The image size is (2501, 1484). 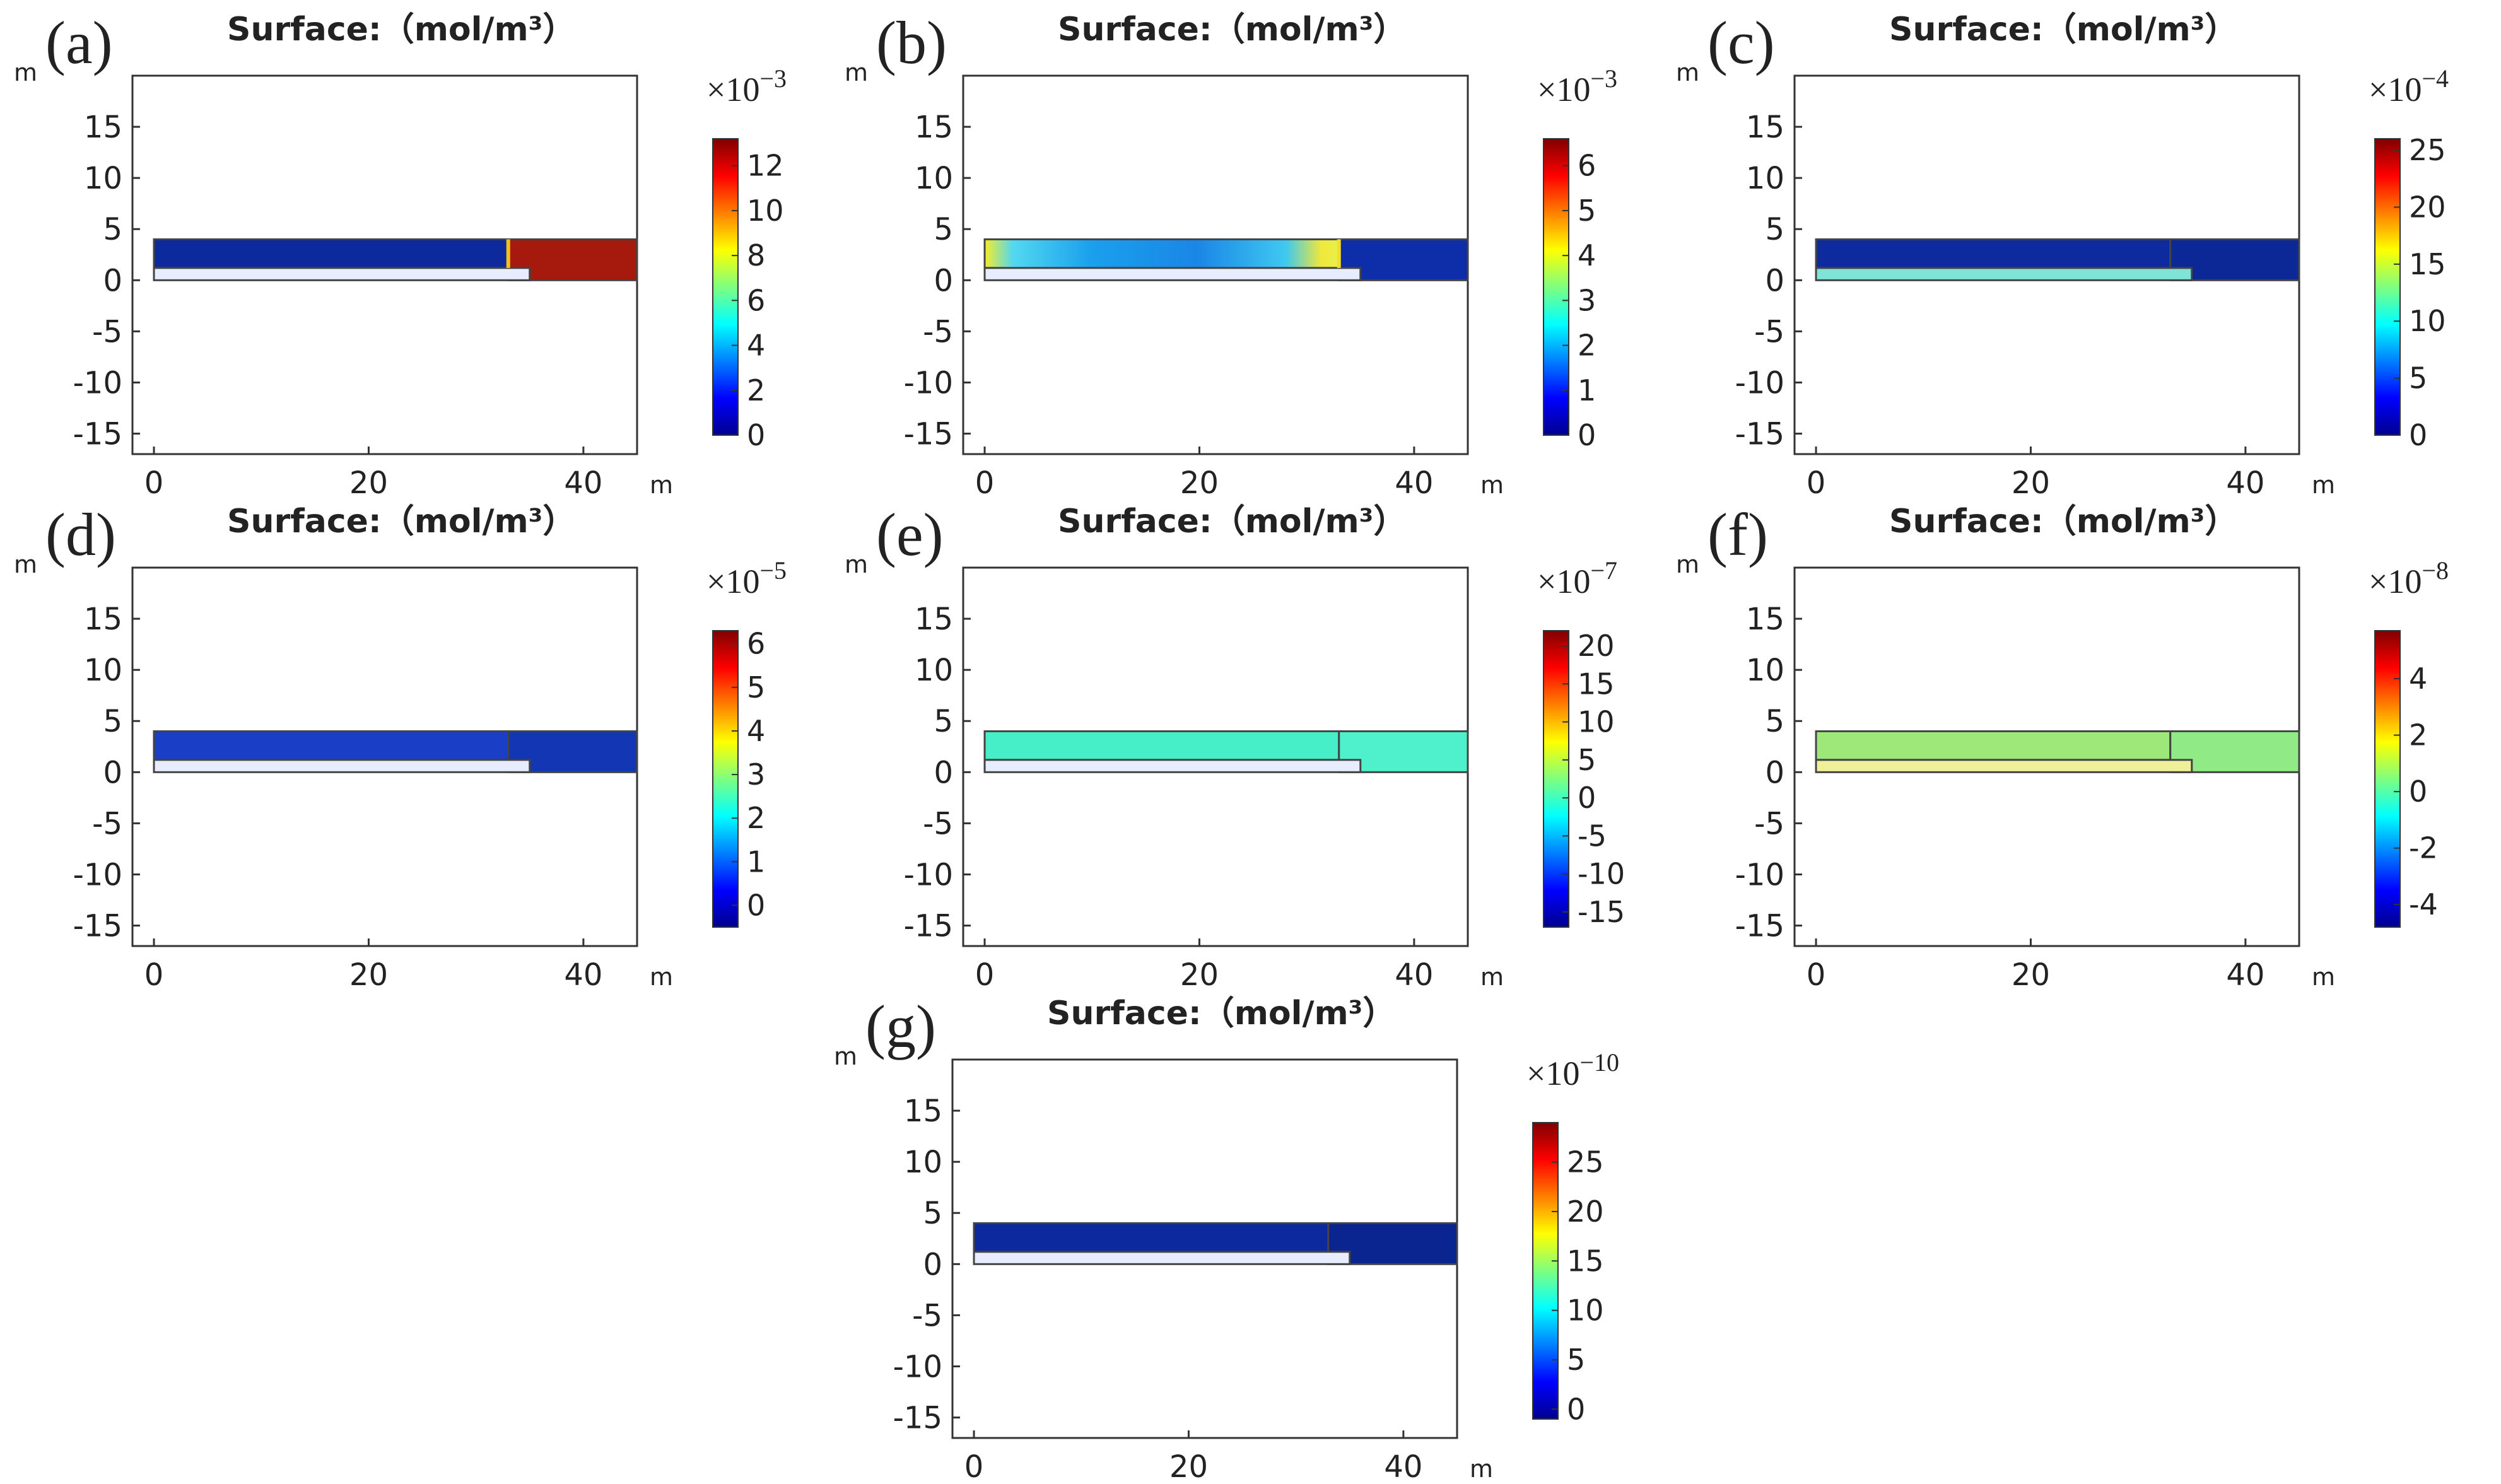 What do you see at coordinates (1593, 836) in the screenshot?
I see `colorbar-tick-label: -5` at bounding box center [1593, 836].